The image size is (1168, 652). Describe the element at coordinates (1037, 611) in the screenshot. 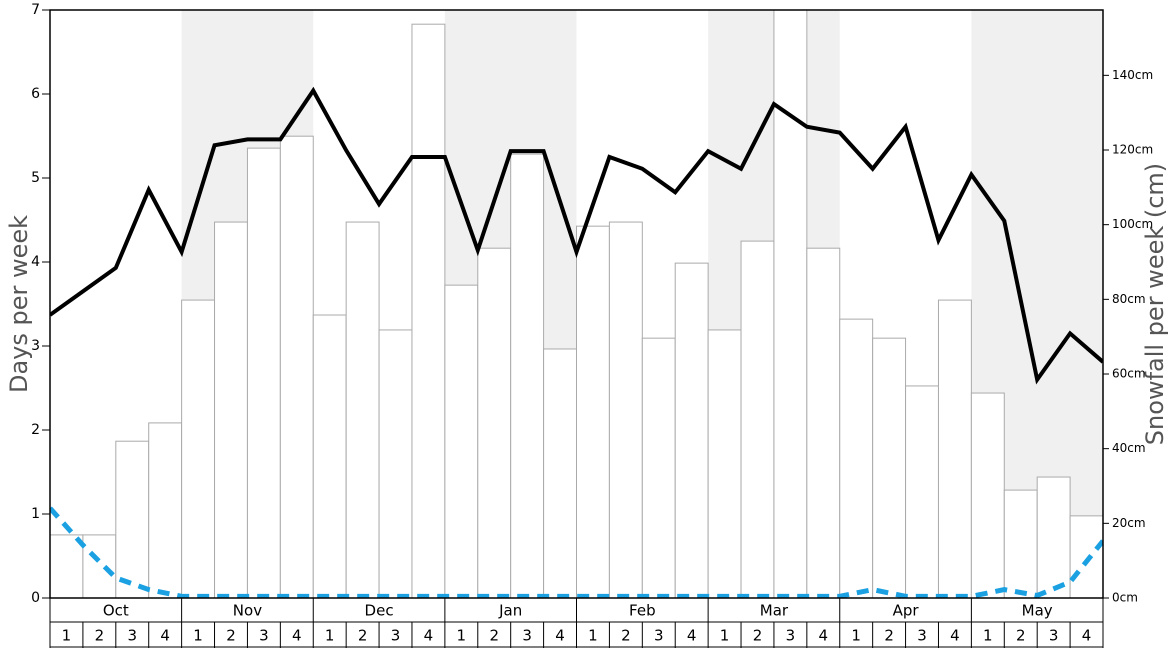

I see `month-label: May` at that location.